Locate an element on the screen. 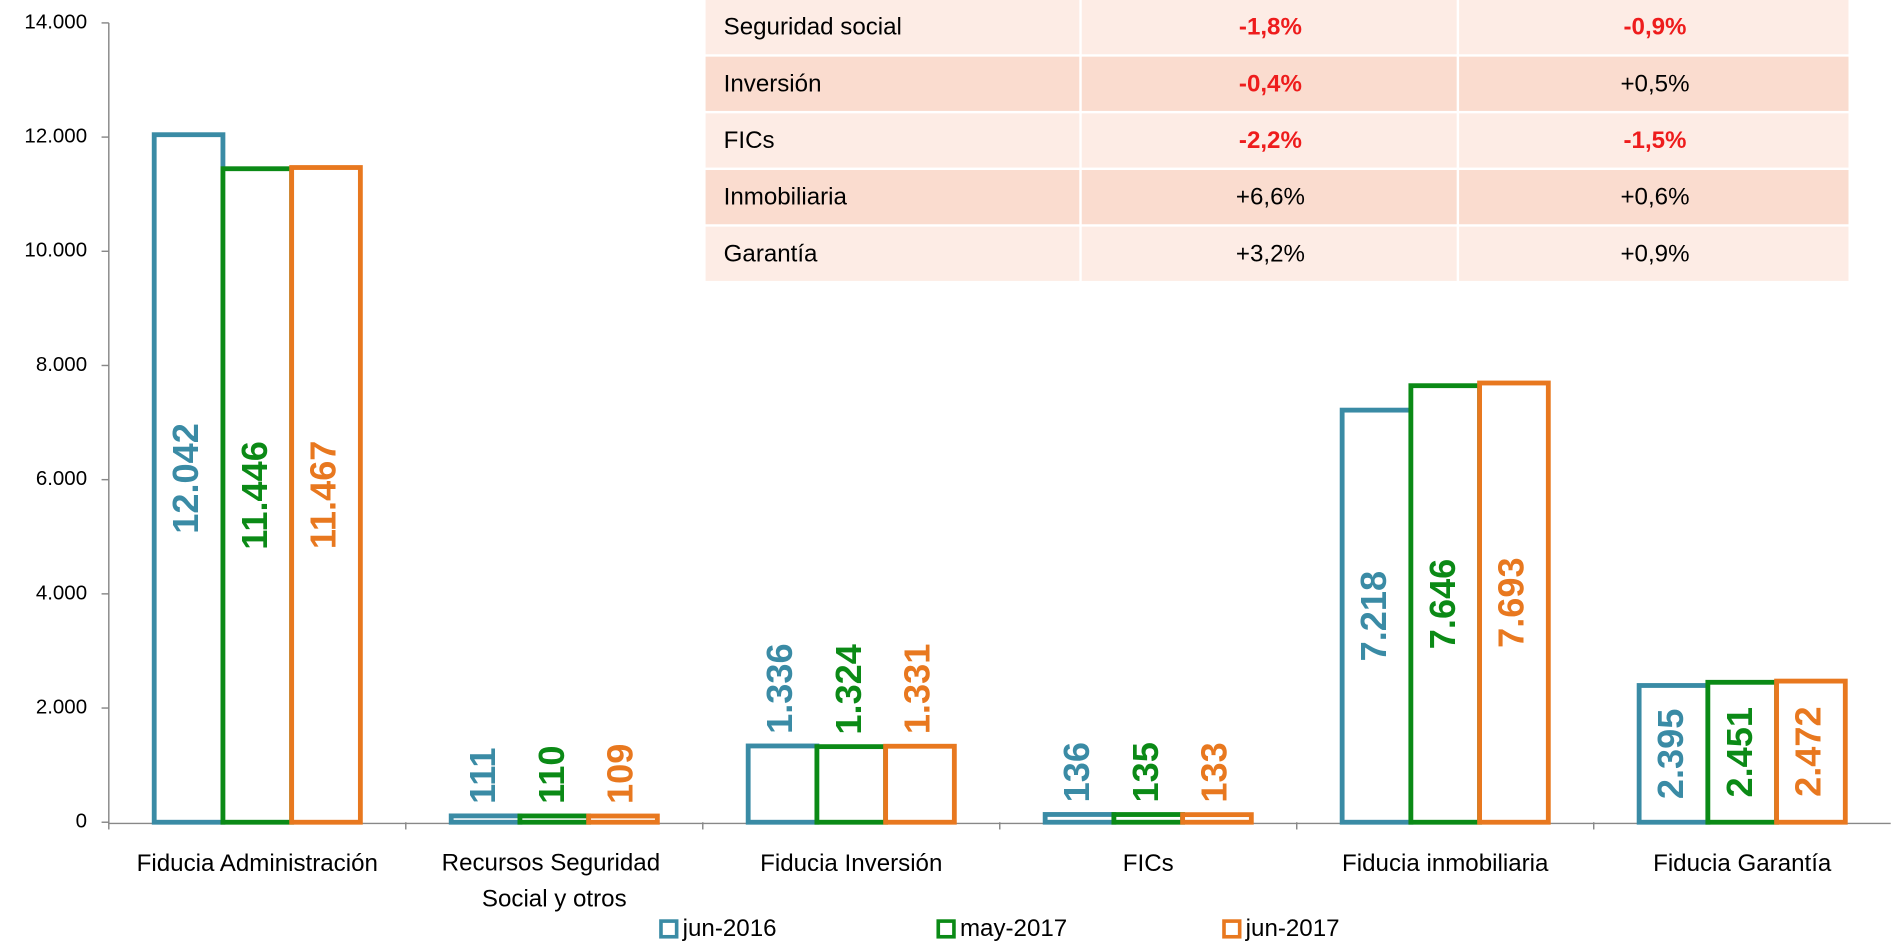 Image resolution: width=1891 pixels, height=944 pixels. table-text: FICs is located at coordinates (749, 140).